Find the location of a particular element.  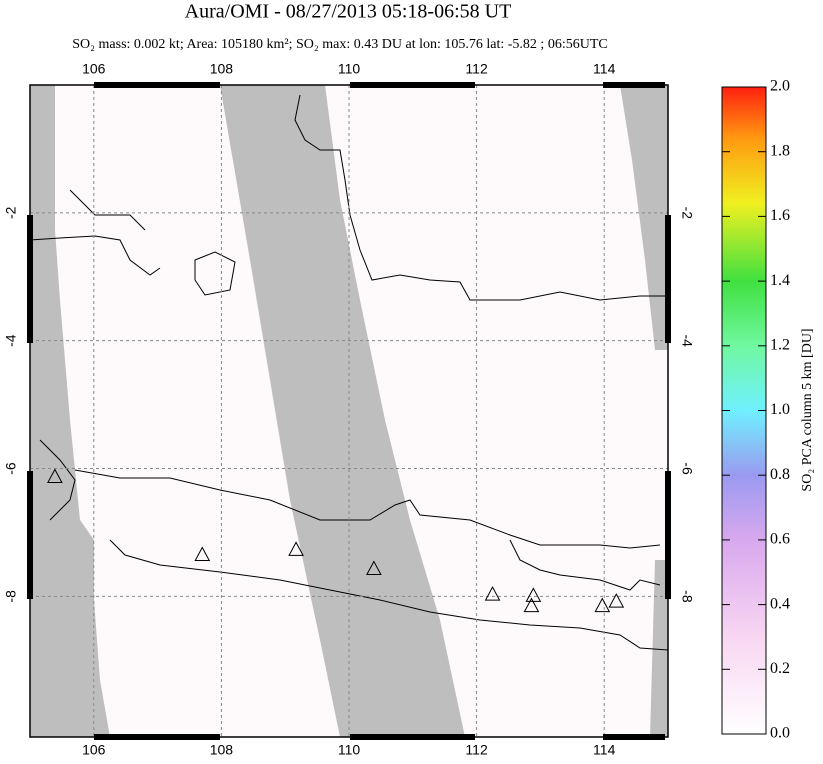

colorbar-tick-label: 1.8 is located at coordinates (780, 150).